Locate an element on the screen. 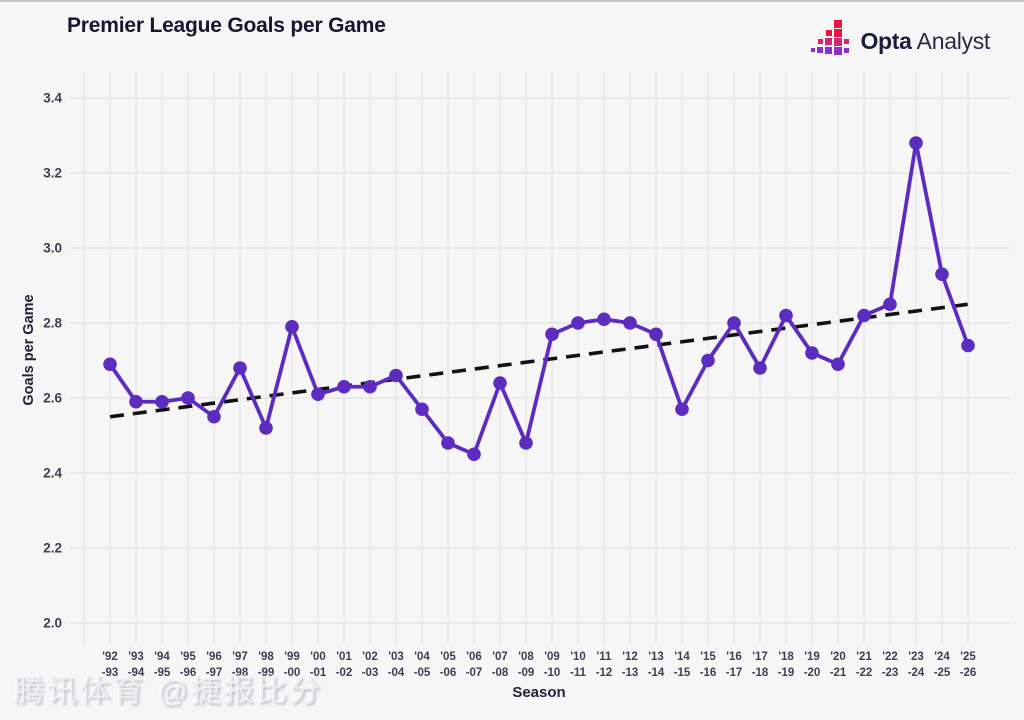  y-tick-label: 2.4 is located at coordinates (52, 473).